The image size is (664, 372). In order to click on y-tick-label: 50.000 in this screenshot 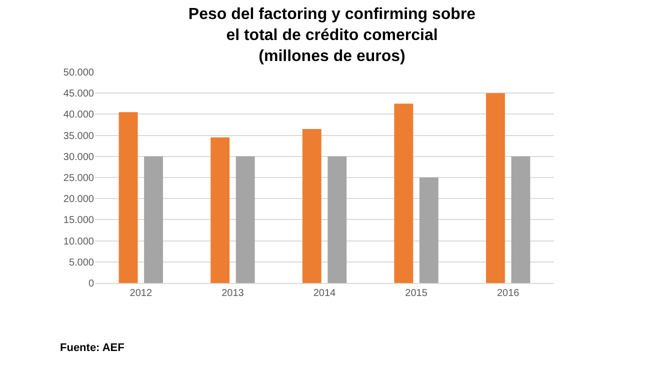, I will do `click(78, 73)`.